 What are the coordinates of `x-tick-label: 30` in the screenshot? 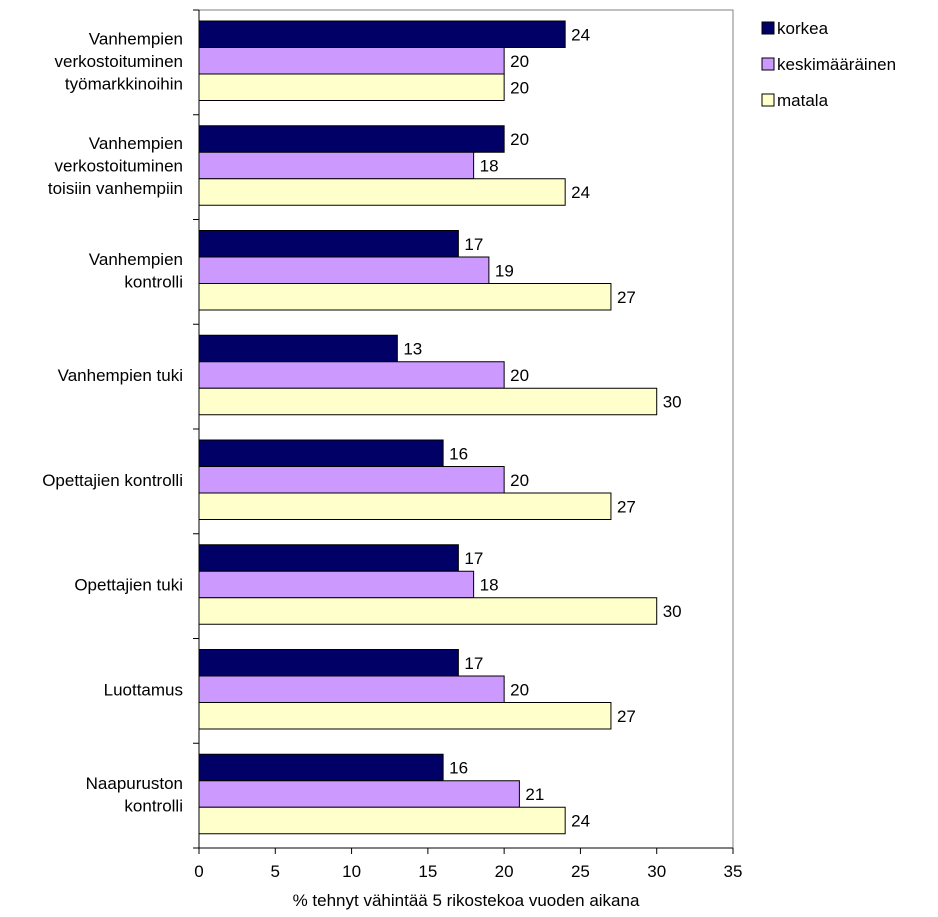 It's located at (656, 871).